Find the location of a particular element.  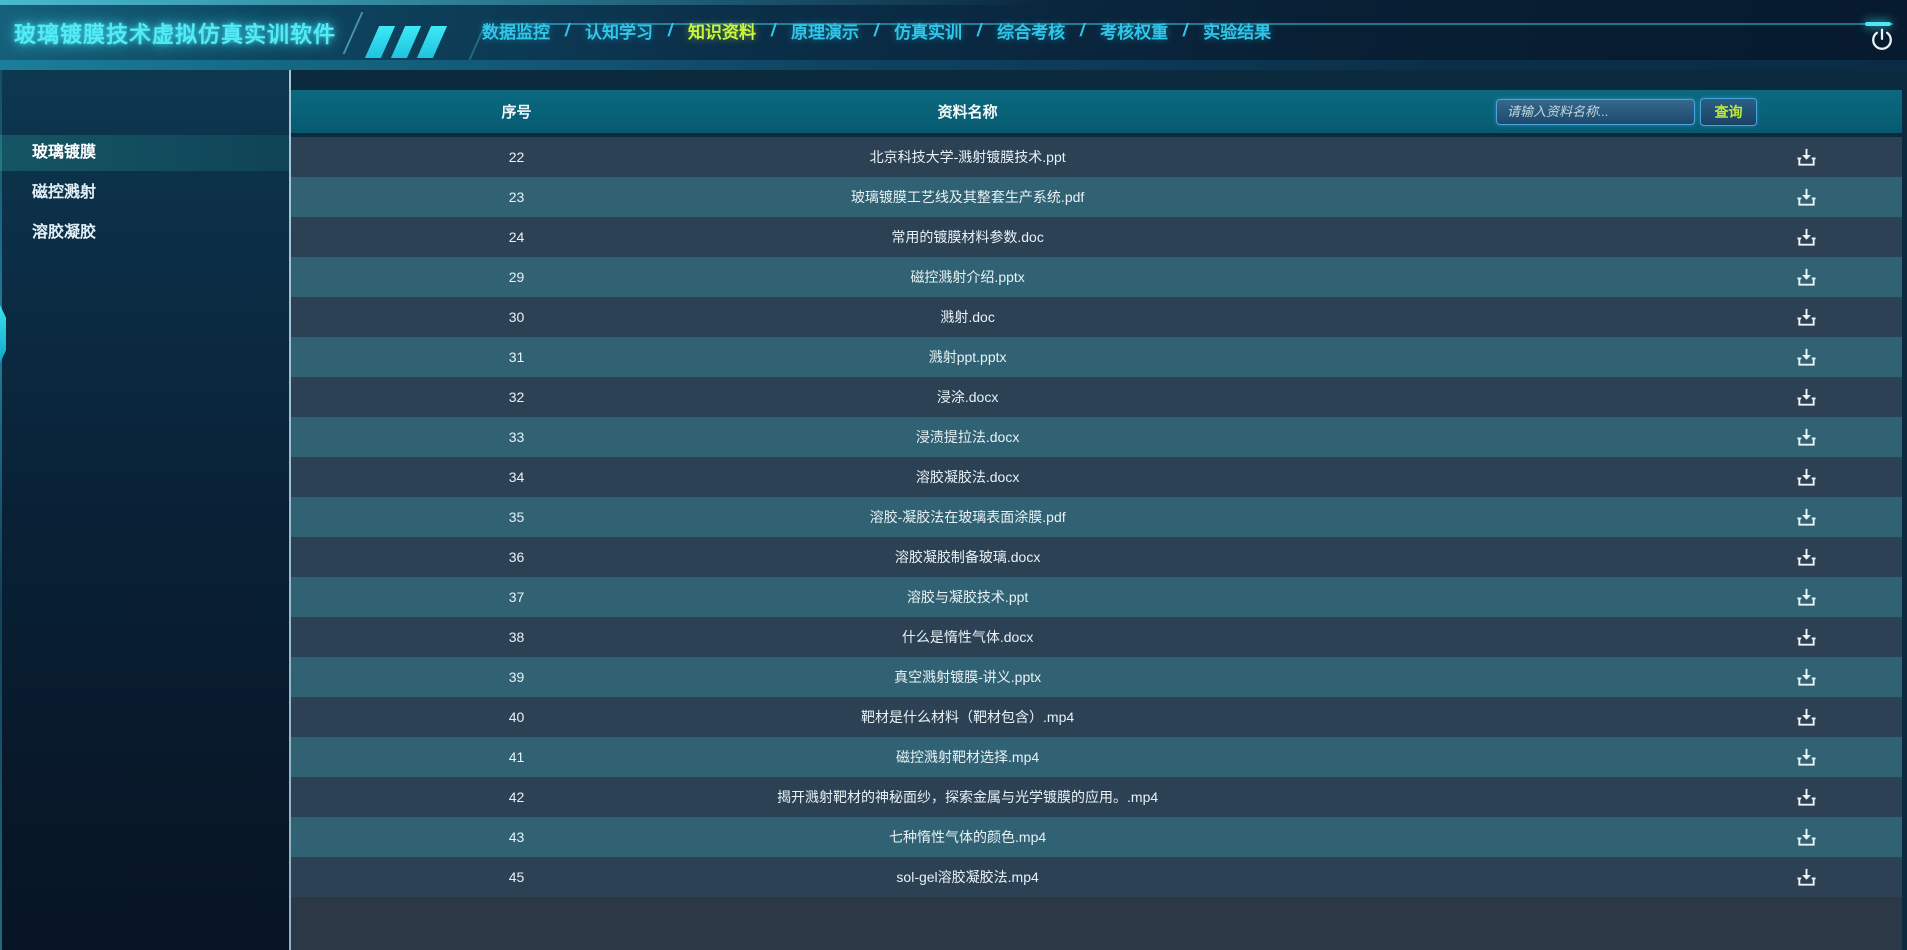

sidebar-category-item: 溶胶凝胶 is located at coordinates (144, 233).